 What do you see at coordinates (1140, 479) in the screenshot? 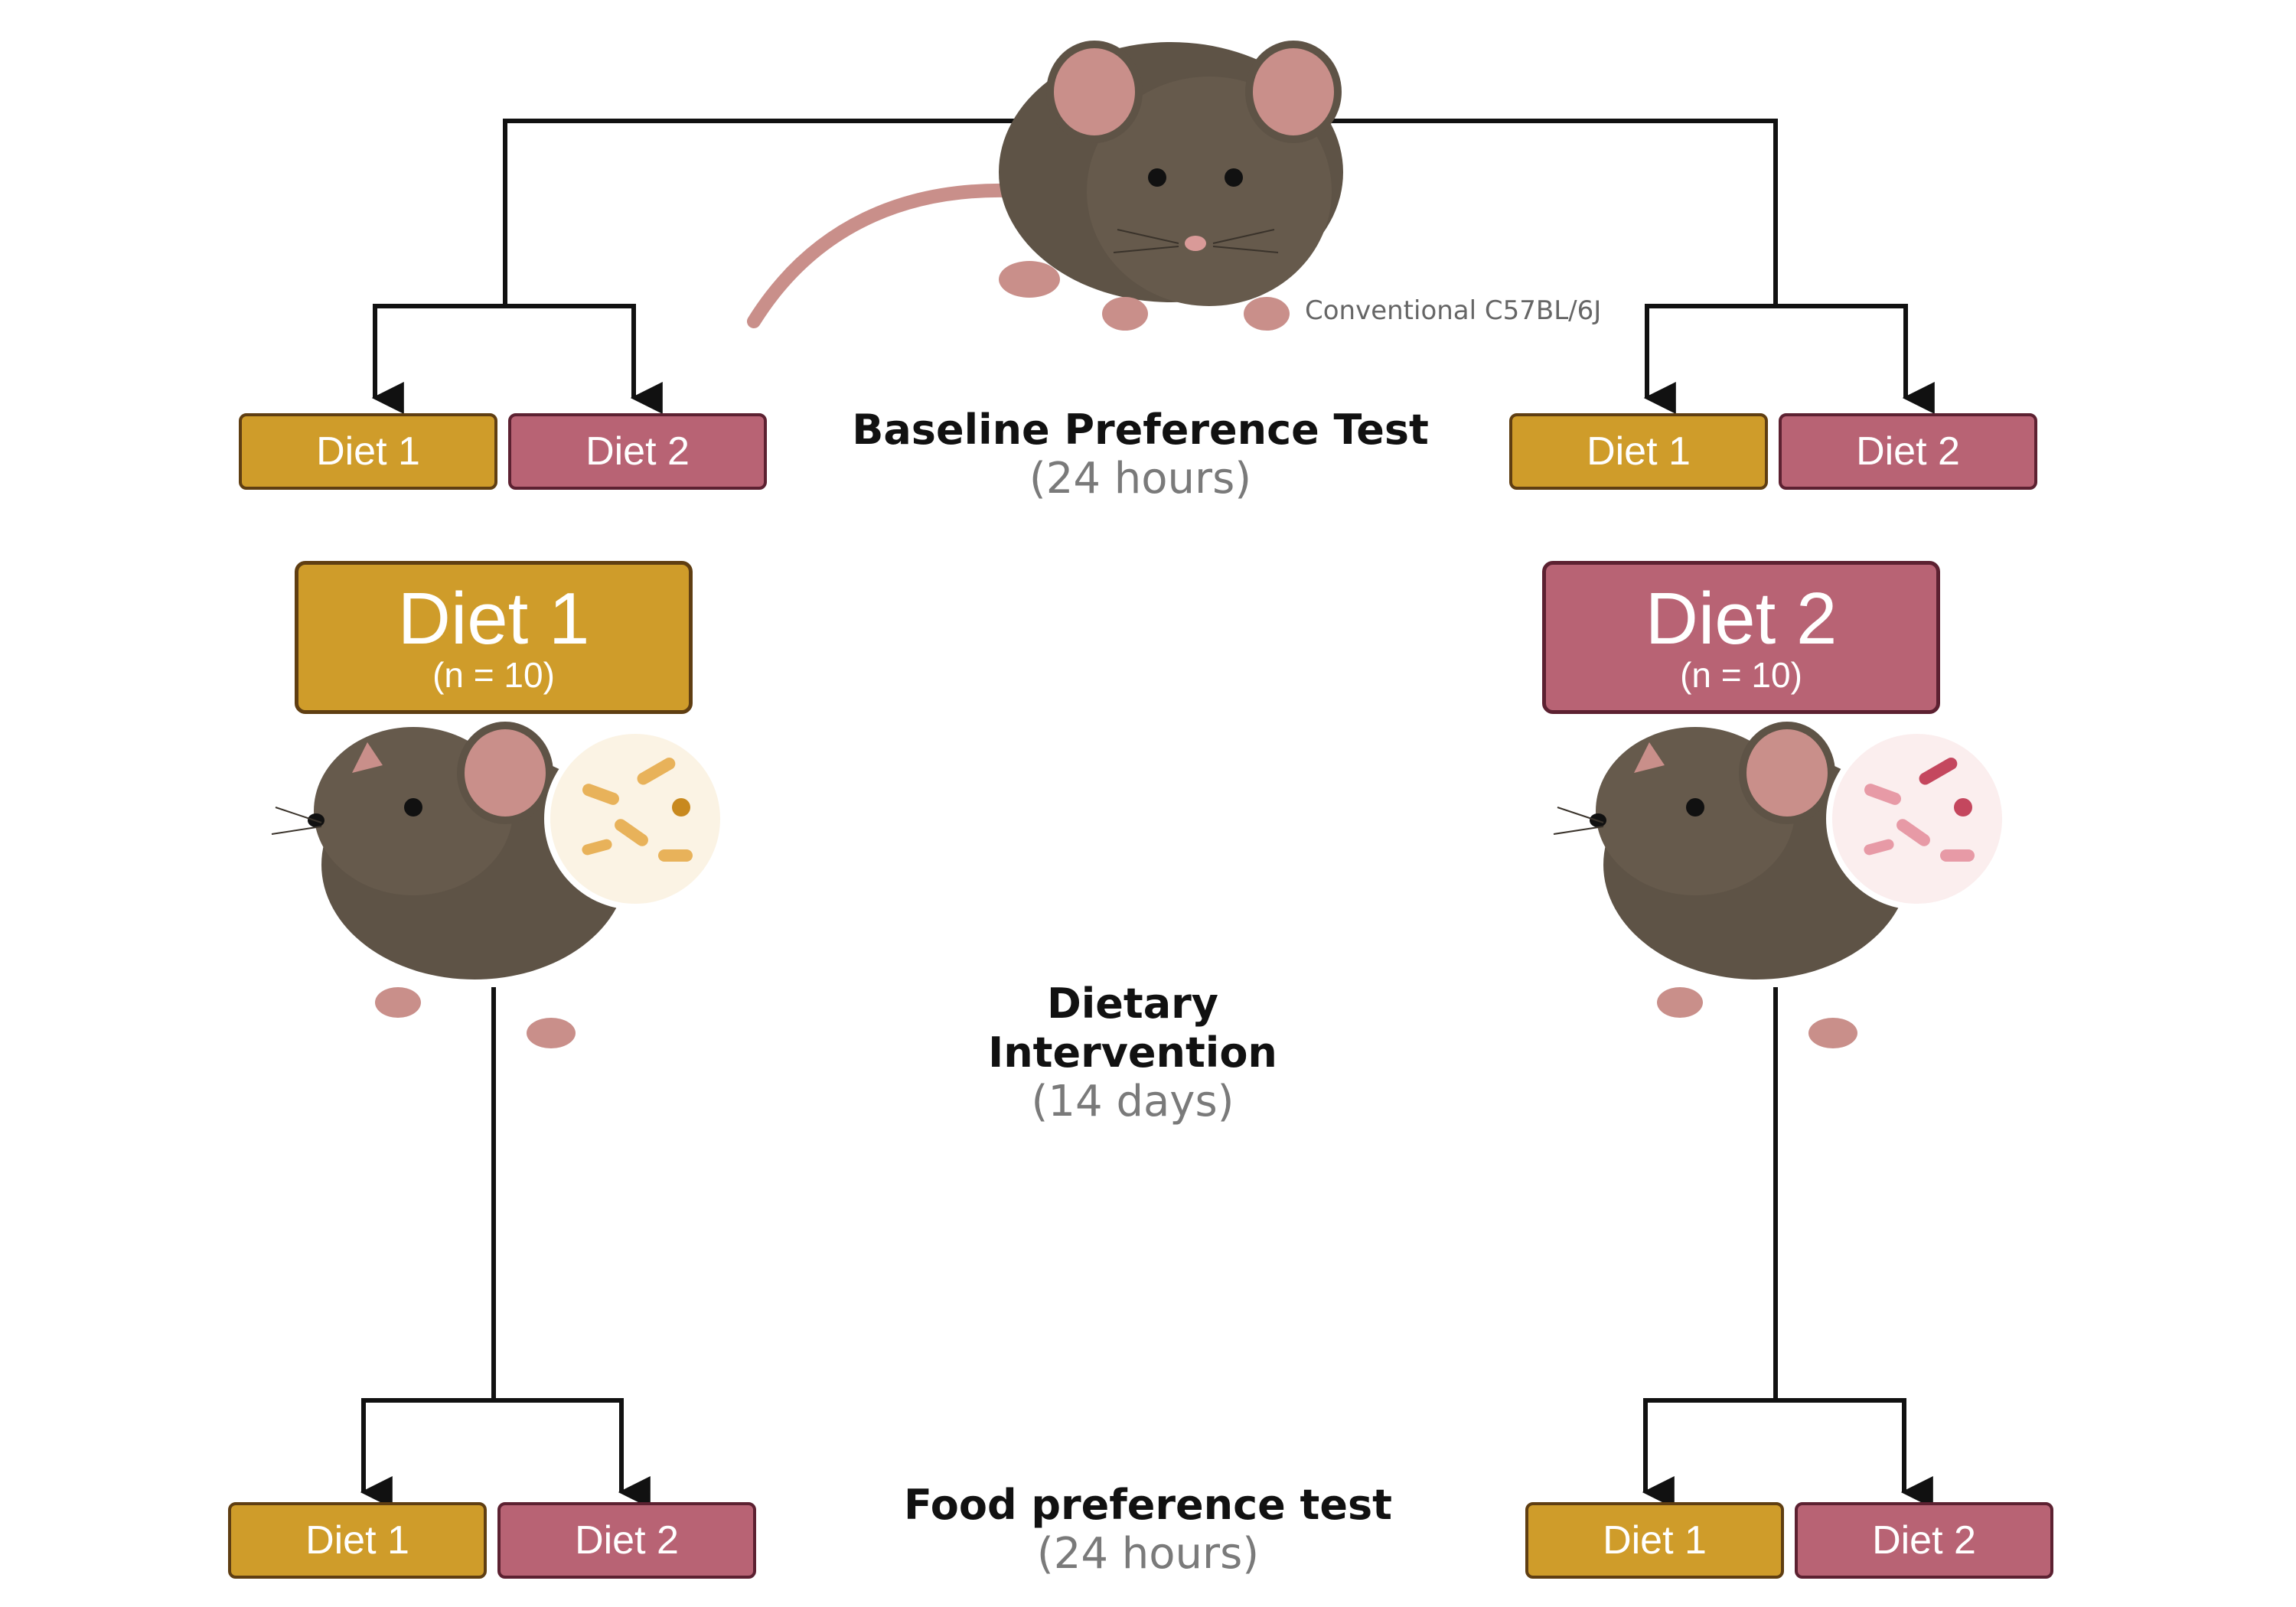
I see `baseline-duration: (24 hours)` at bounding box center [1140, 479].